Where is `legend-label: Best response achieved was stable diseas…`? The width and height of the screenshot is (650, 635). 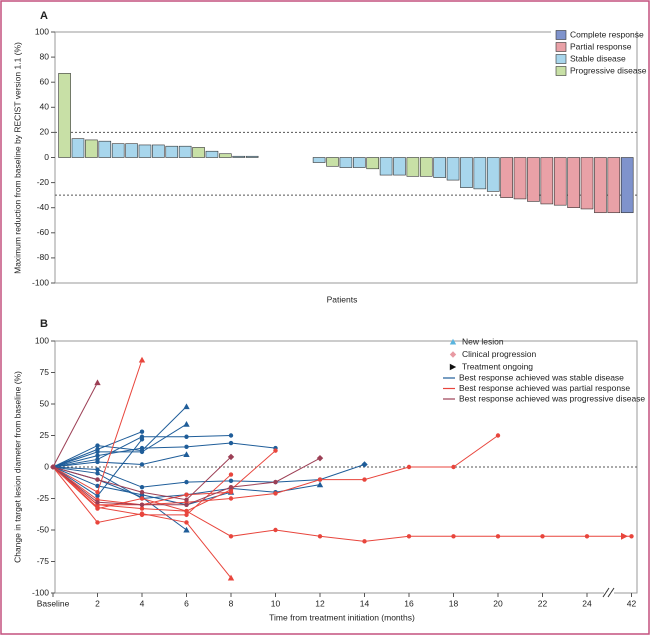
legend-label: Best response achieved was stable diseas… is located at coordinates (541, 377).